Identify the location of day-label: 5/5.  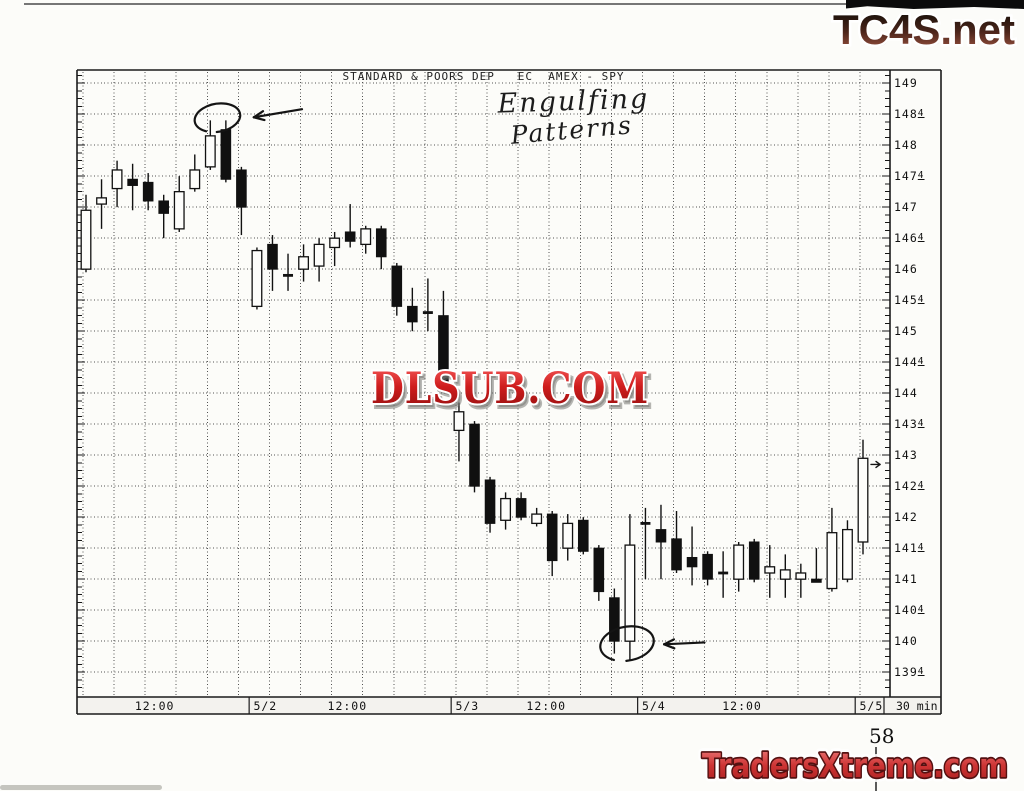
(871, 706).